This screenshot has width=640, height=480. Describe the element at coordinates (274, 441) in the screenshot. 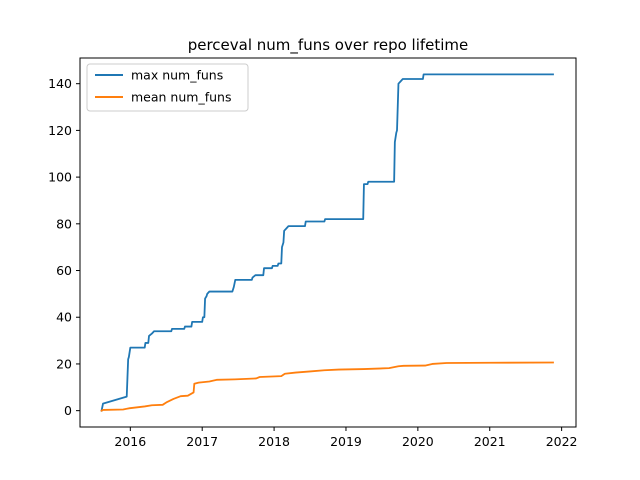

I see `x-tick-label: 2018` at that location.